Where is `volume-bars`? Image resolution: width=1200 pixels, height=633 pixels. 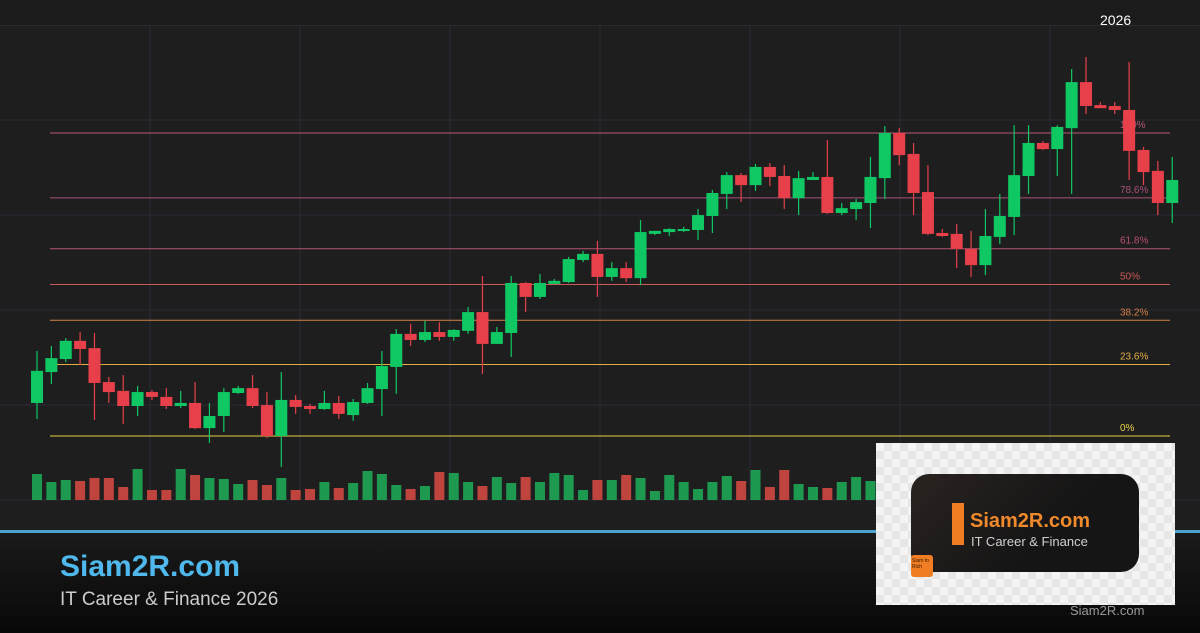
volume-bars is located at coordinates (454, 484).